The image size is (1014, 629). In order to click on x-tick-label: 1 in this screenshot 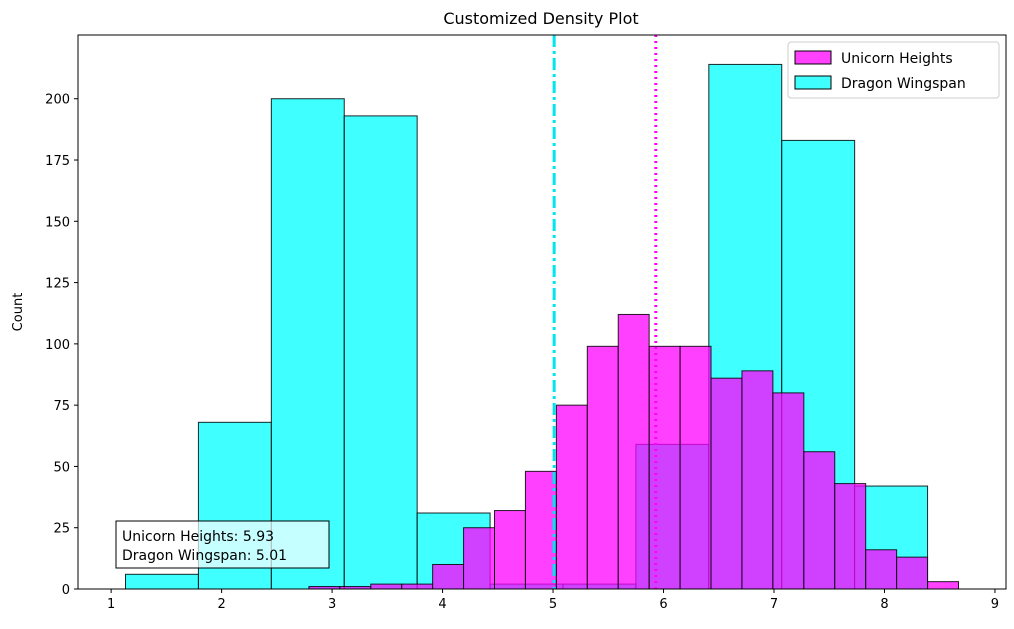, I will do `click(111, 604)`.